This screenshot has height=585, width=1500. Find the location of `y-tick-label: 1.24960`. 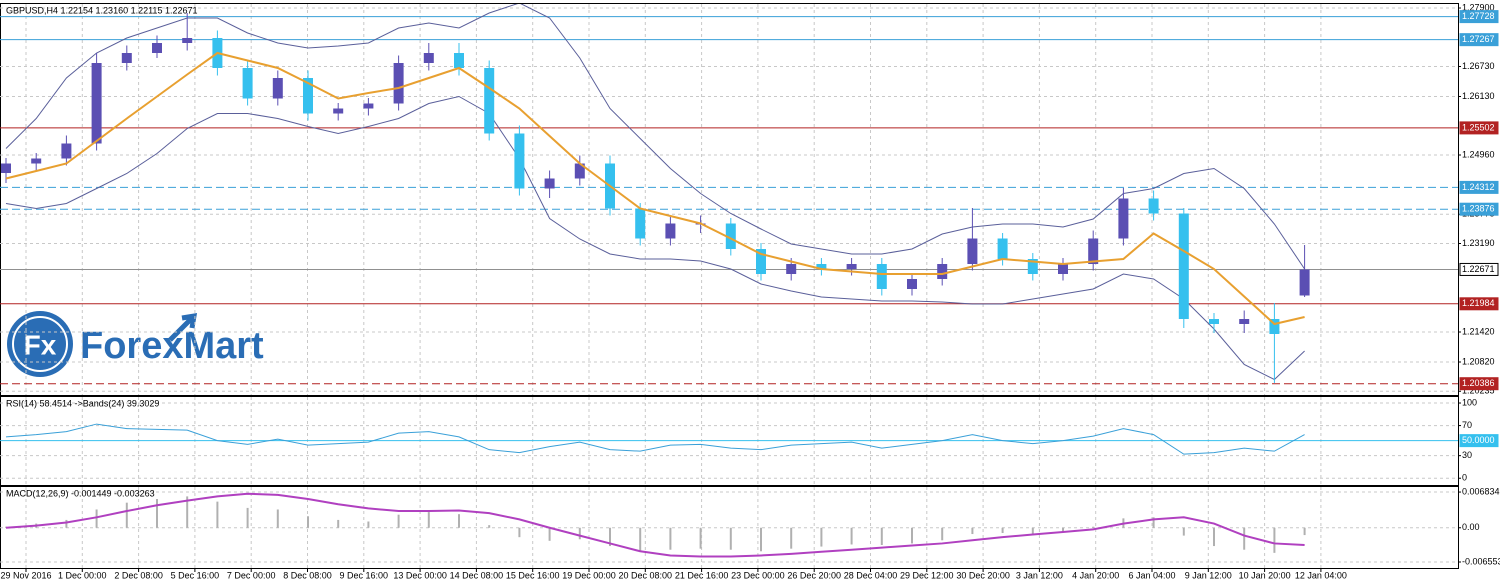

y-tick-label: 1.24960 is located at coordinates (1478, 154).